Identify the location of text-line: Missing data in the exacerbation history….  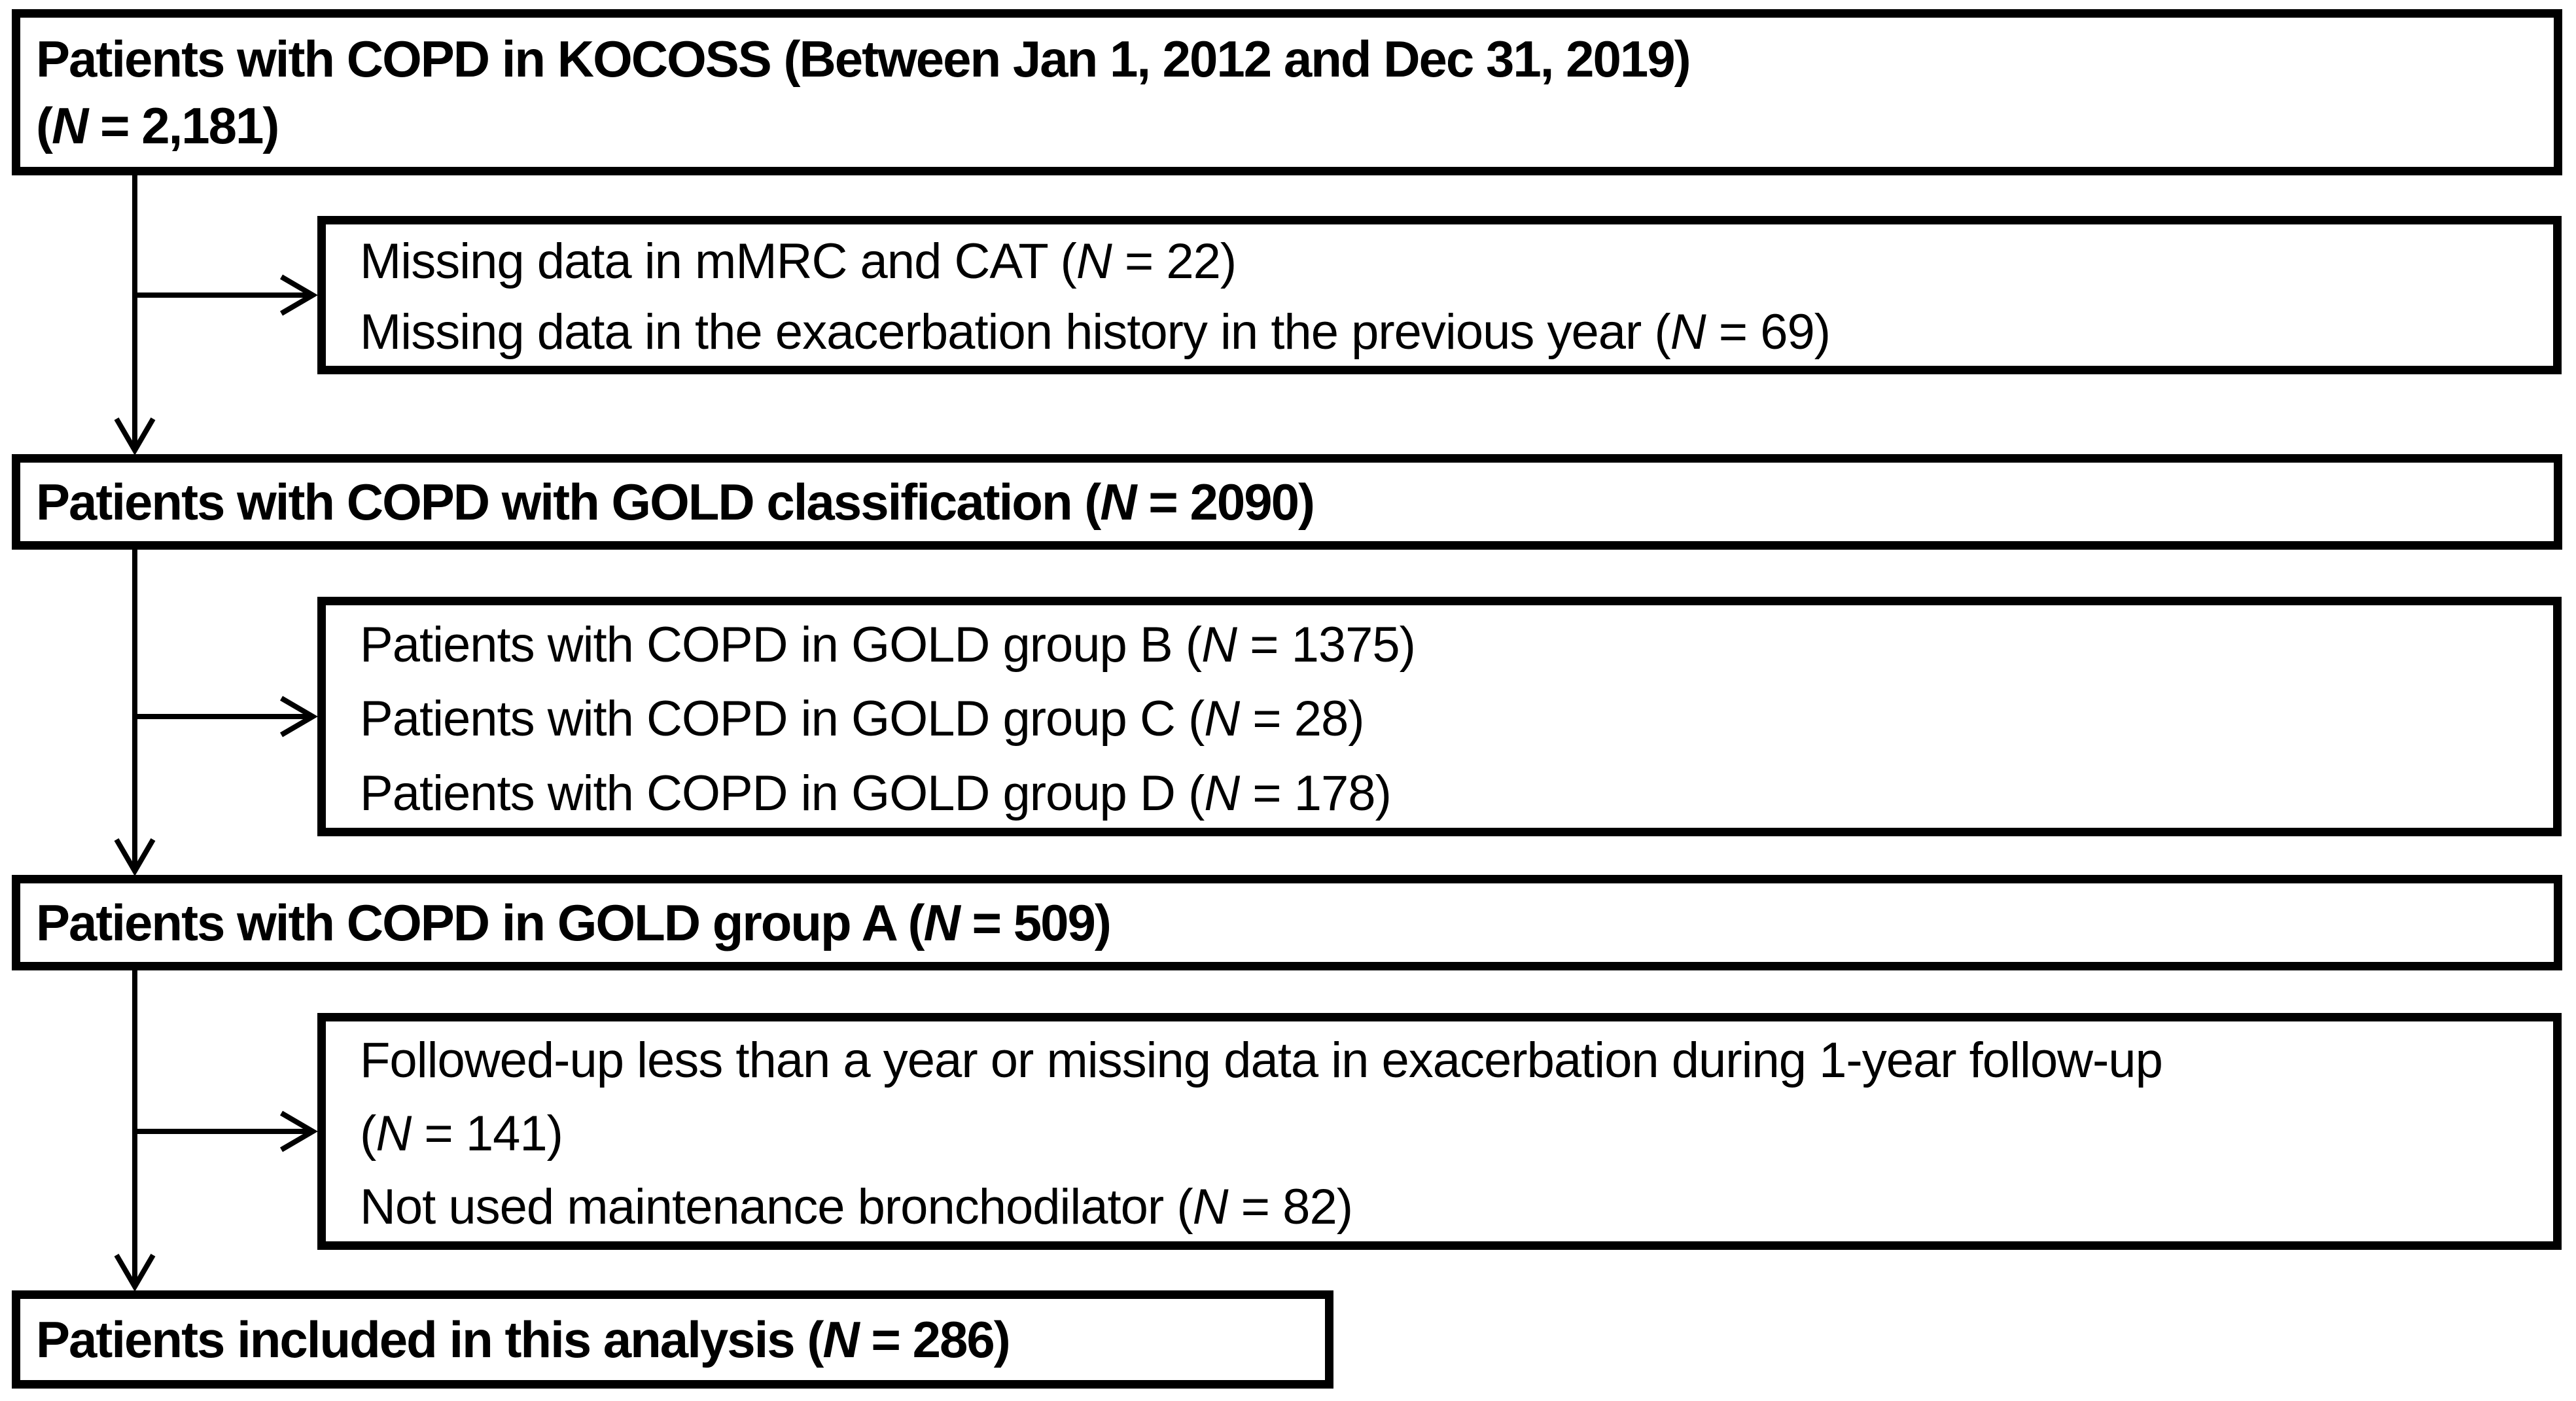
(1095, 332).